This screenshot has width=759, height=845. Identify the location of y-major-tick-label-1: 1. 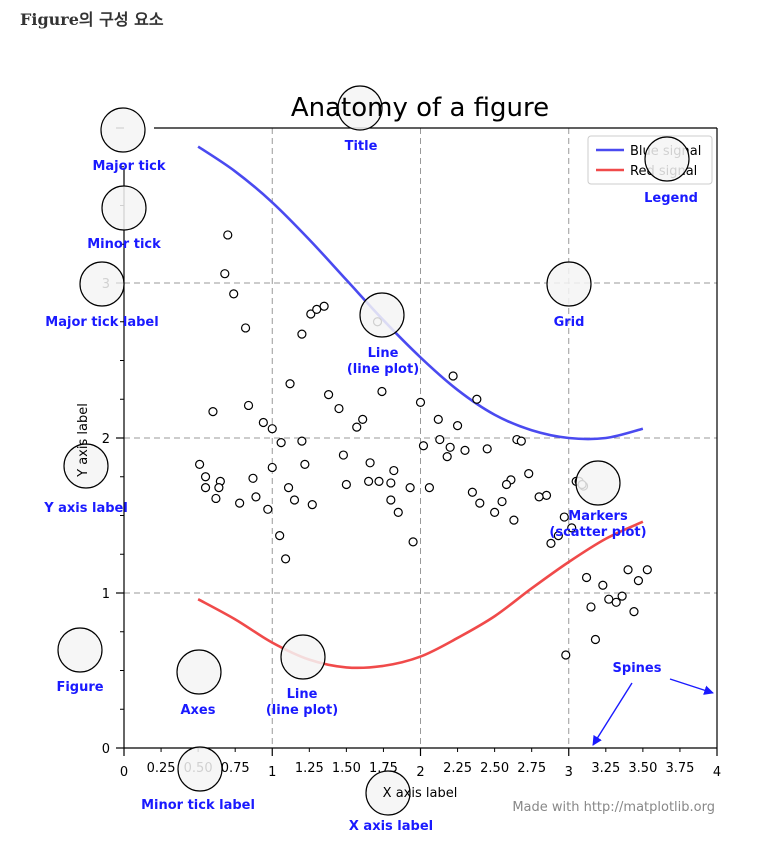
(106, 594).